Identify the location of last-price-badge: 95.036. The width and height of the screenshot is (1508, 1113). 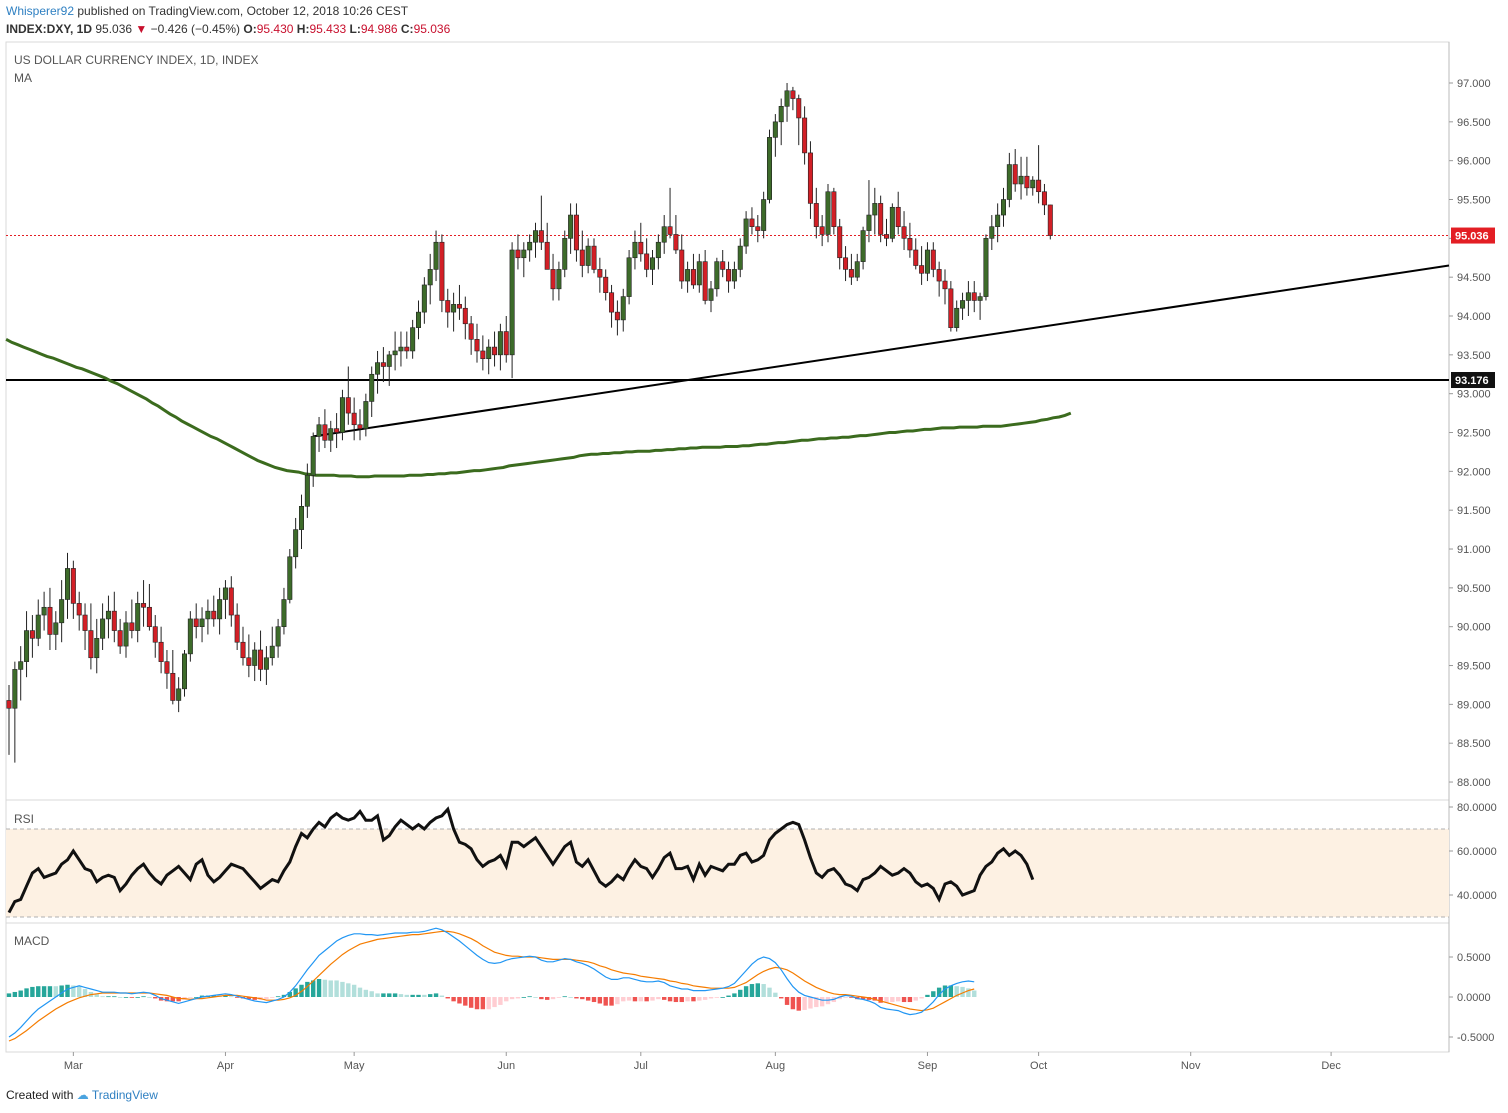
(1473, 235).